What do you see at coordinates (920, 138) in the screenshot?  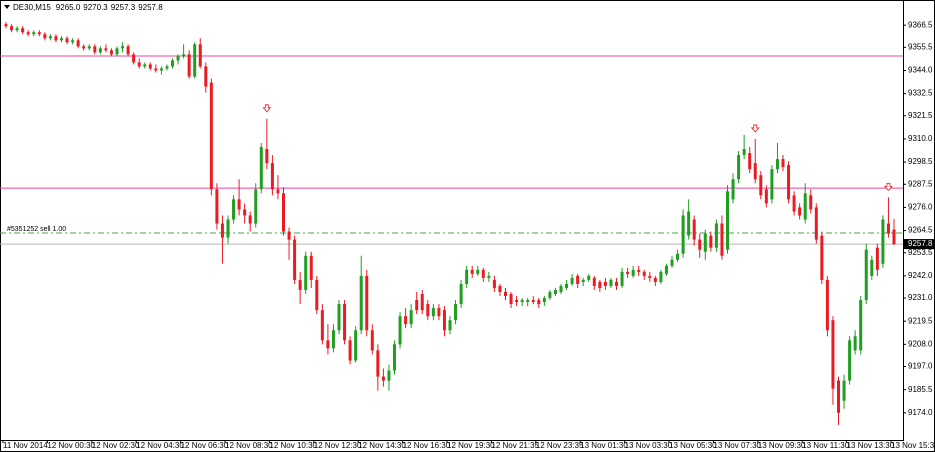 I see `y-tick-label: 9310.0` at bounding box center [920, 138].